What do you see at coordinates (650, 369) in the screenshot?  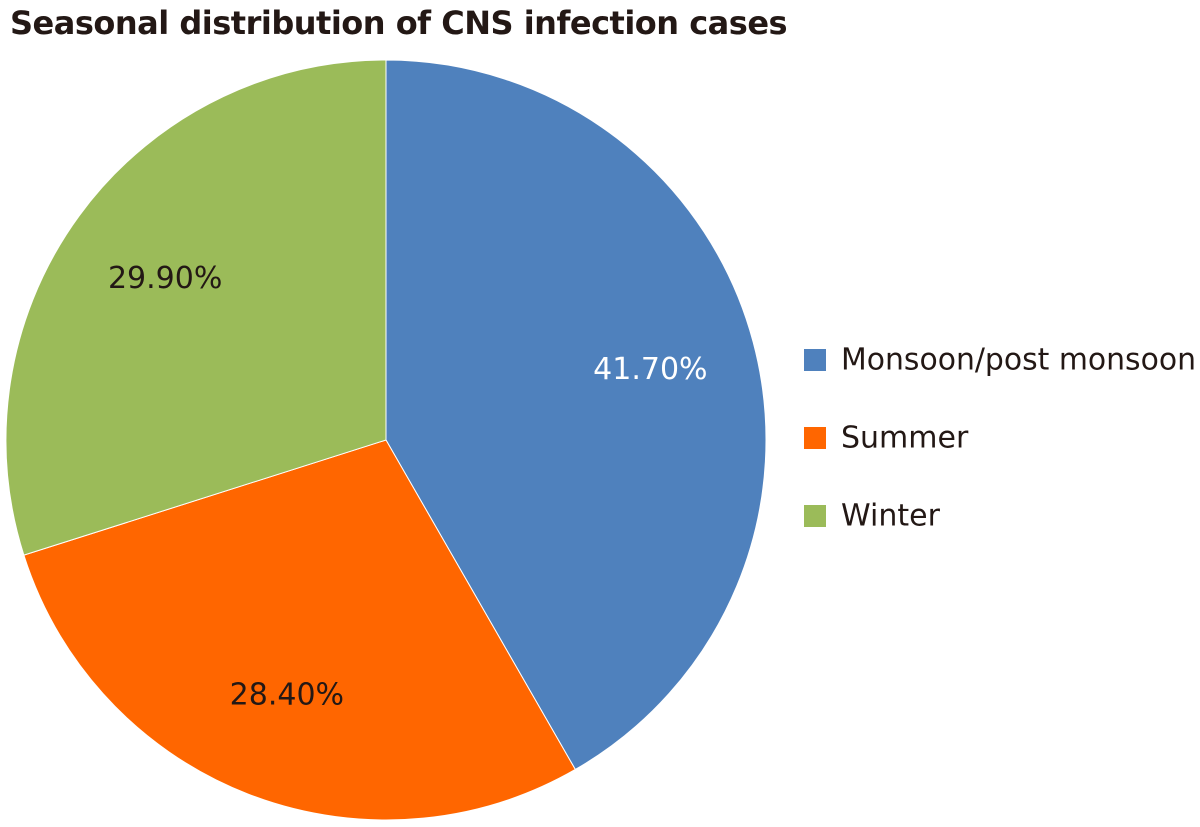 I see `data-label-monsoon-post-monsoon: 41.70%` at bounding box center [650, 369].